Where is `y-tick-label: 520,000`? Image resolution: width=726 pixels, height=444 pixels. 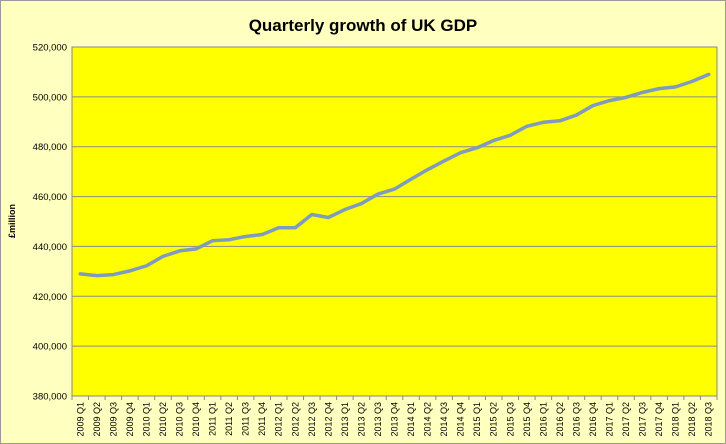
y-tick-label: 520,000 is located at coordinates (50, 48).